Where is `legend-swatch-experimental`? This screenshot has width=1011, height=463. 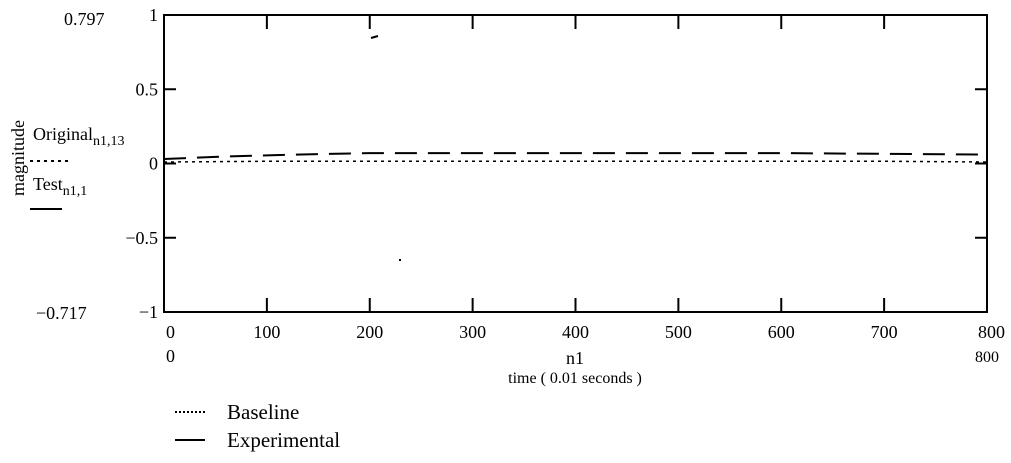 legend-swatch-experimental is located at coordinates (190, 440).